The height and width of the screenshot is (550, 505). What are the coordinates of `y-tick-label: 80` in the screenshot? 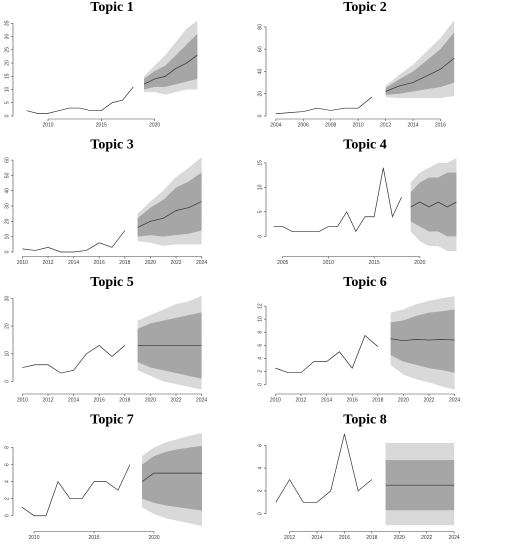 It's located at (260, 27).